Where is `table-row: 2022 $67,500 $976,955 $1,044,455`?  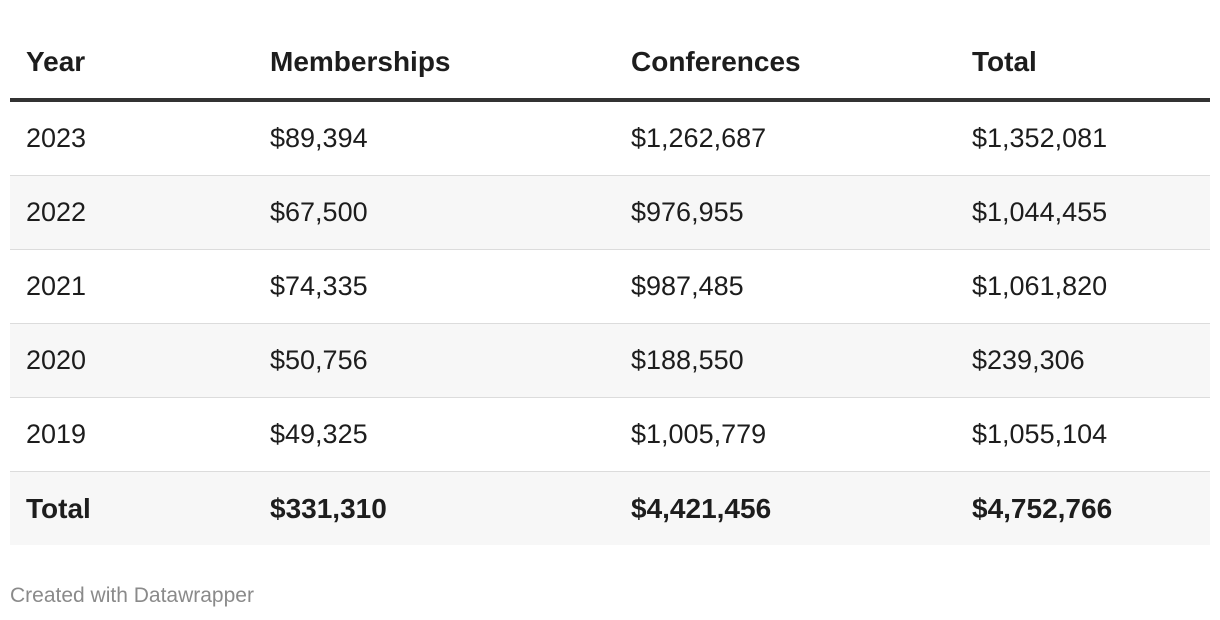 table-row: 2022 $67,500 $976,955 $1,044,455 is located at coordinates (610, 212).